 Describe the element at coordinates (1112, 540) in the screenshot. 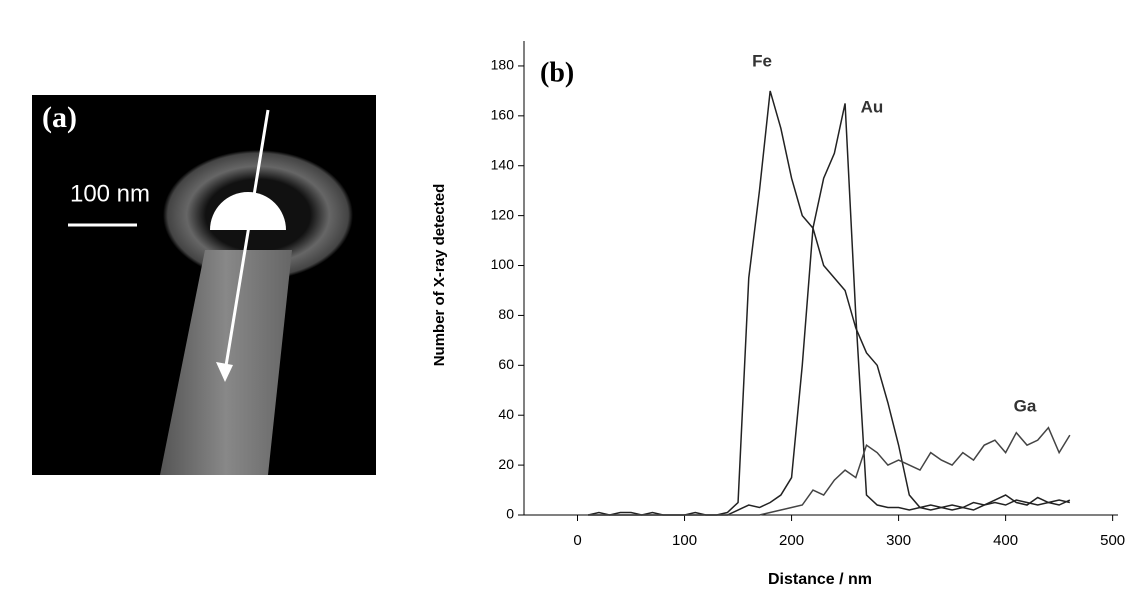

I see `x-tick-label: 500` at that location.